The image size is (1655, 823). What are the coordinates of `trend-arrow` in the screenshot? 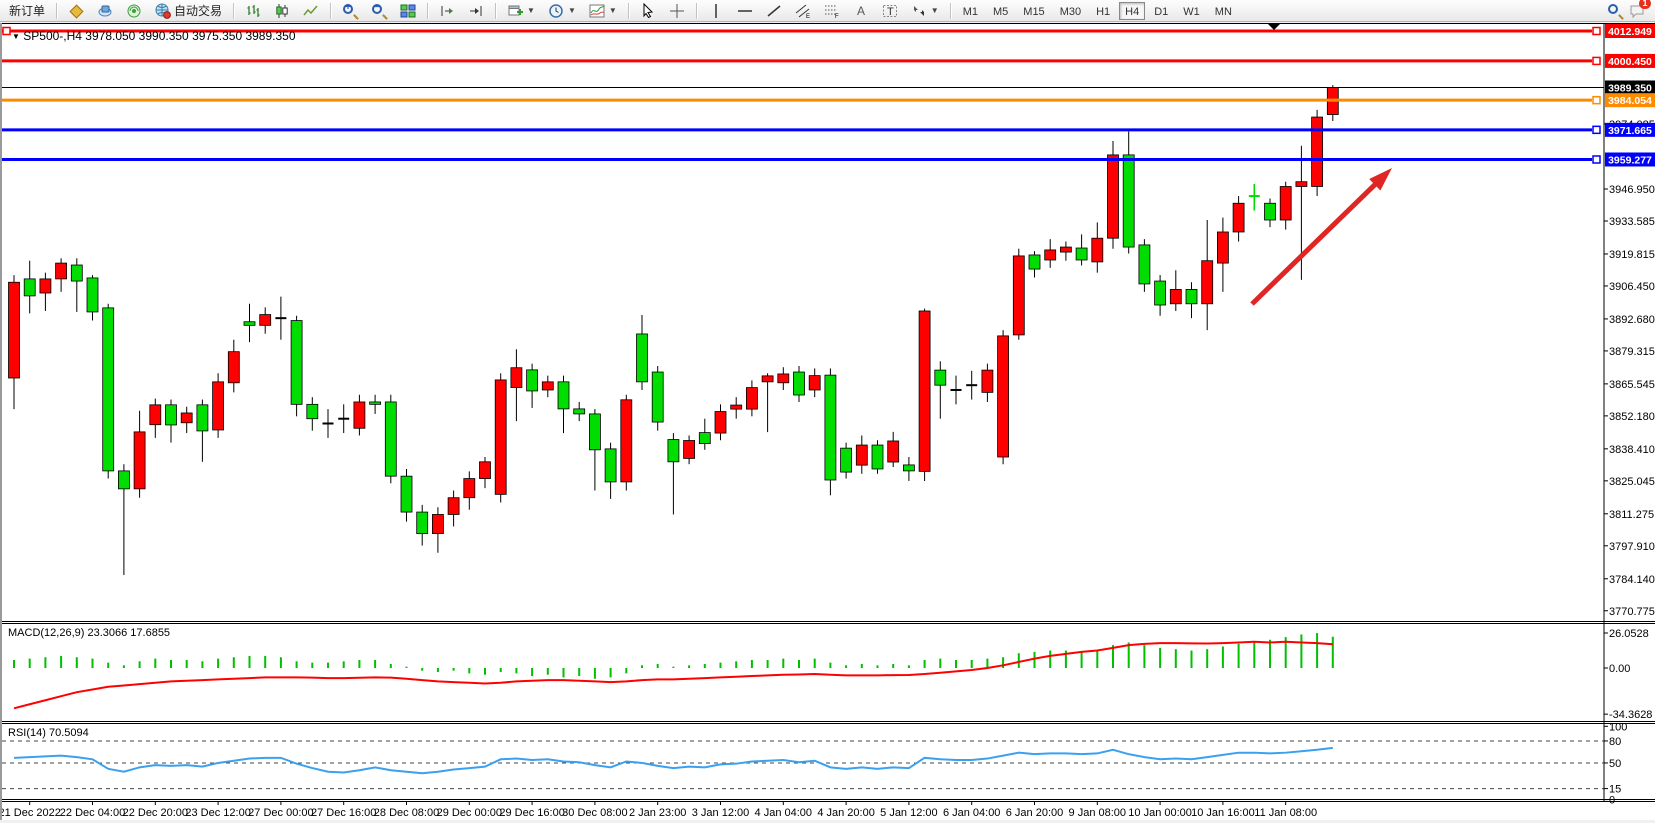 It's located at (1321, 237).